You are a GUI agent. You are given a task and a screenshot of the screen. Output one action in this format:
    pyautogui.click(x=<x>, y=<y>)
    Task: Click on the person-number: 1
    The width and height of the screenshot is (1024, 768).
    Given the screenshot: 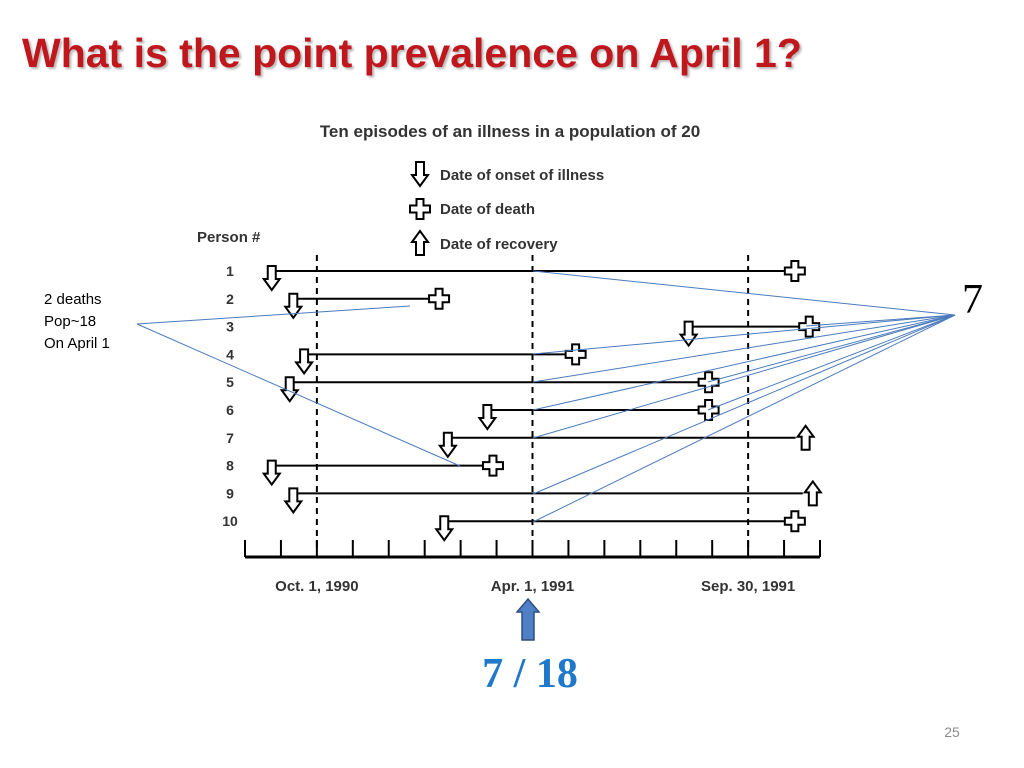 What is the action you would take?
    pyautogui.click(x=230, y=271)
    